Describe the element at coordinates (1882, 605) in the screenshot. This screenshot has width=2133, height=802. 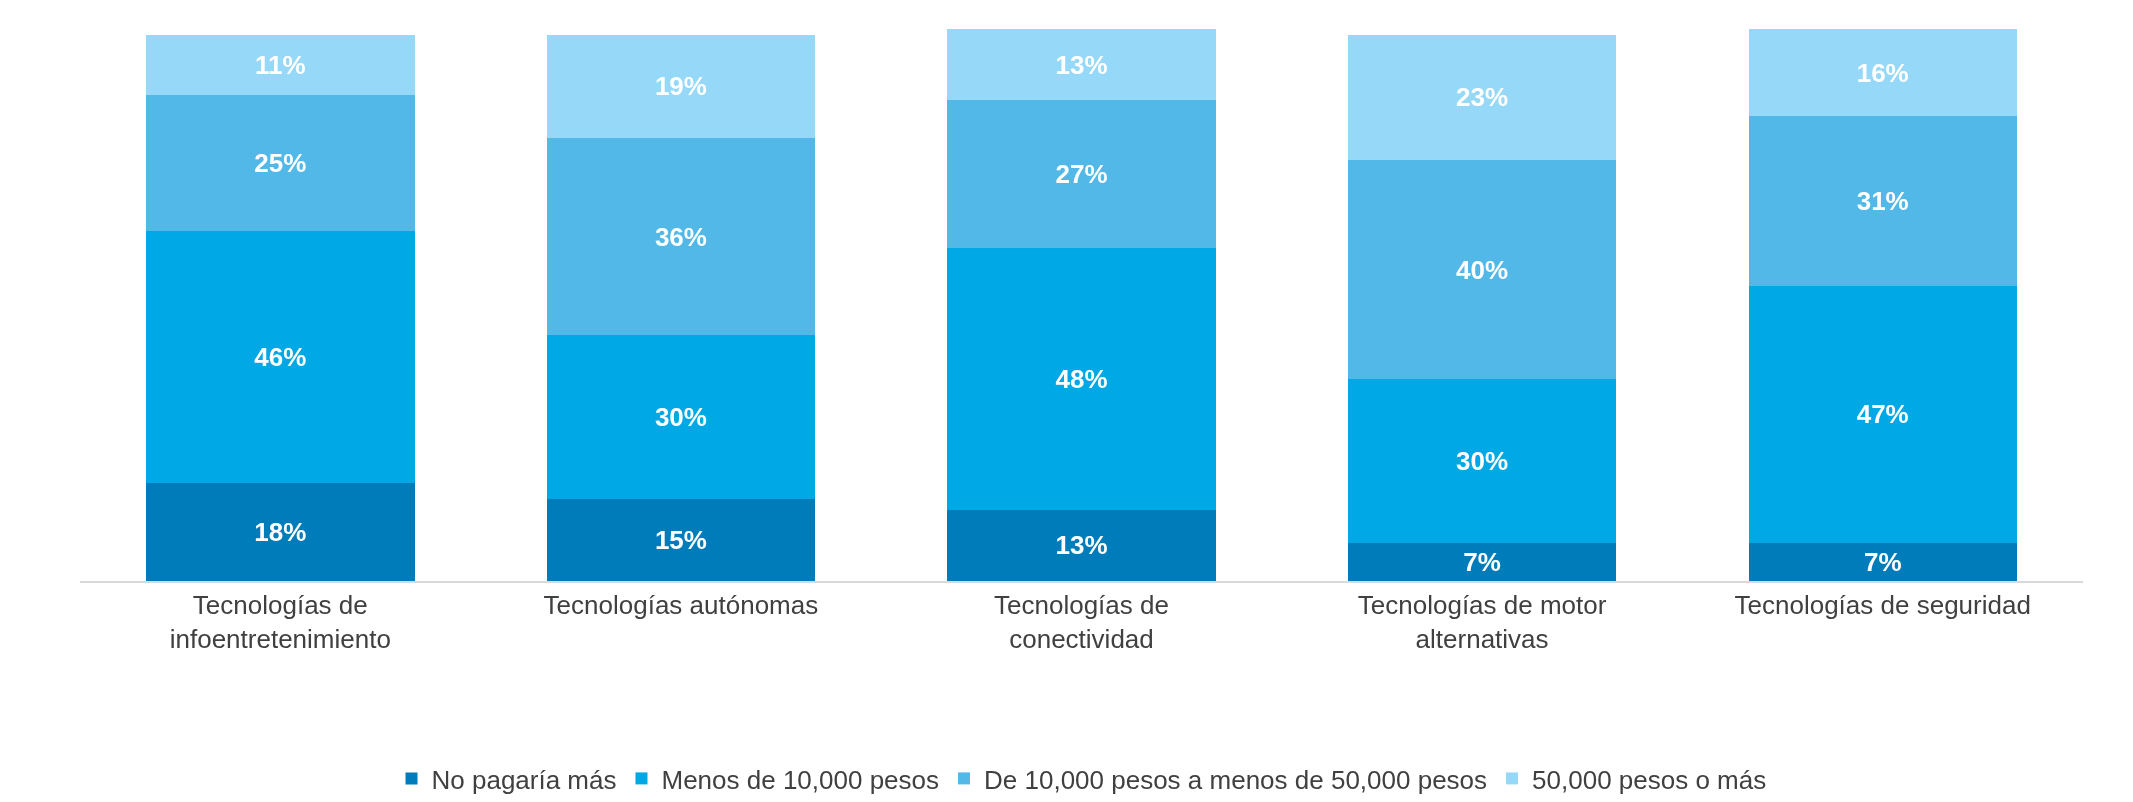
I see `x-tick-label: Tecnologías de seguridad` at that location.